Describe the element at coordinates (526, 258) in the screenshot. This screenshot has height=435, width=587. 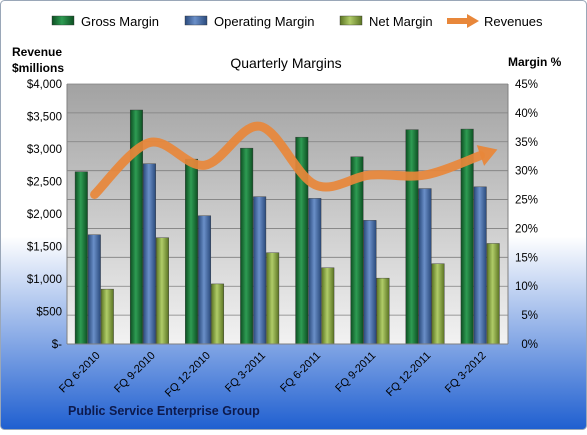
I see `y-right-tick-label: 15%` at that location.